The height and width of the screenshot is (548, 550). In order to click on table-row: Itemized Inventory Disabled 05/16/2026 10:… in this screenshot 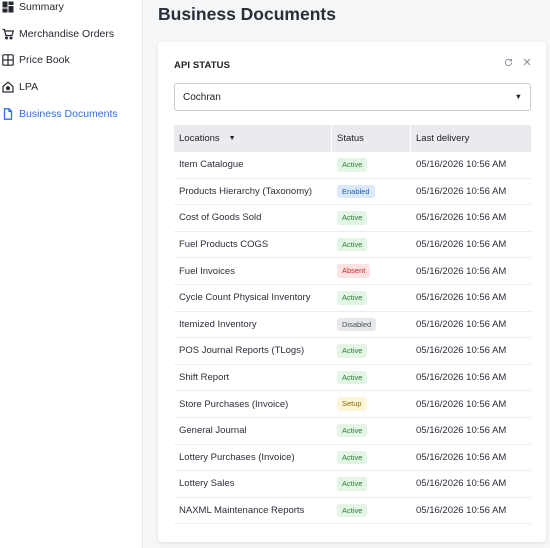, I will do `click(352, 325)`.